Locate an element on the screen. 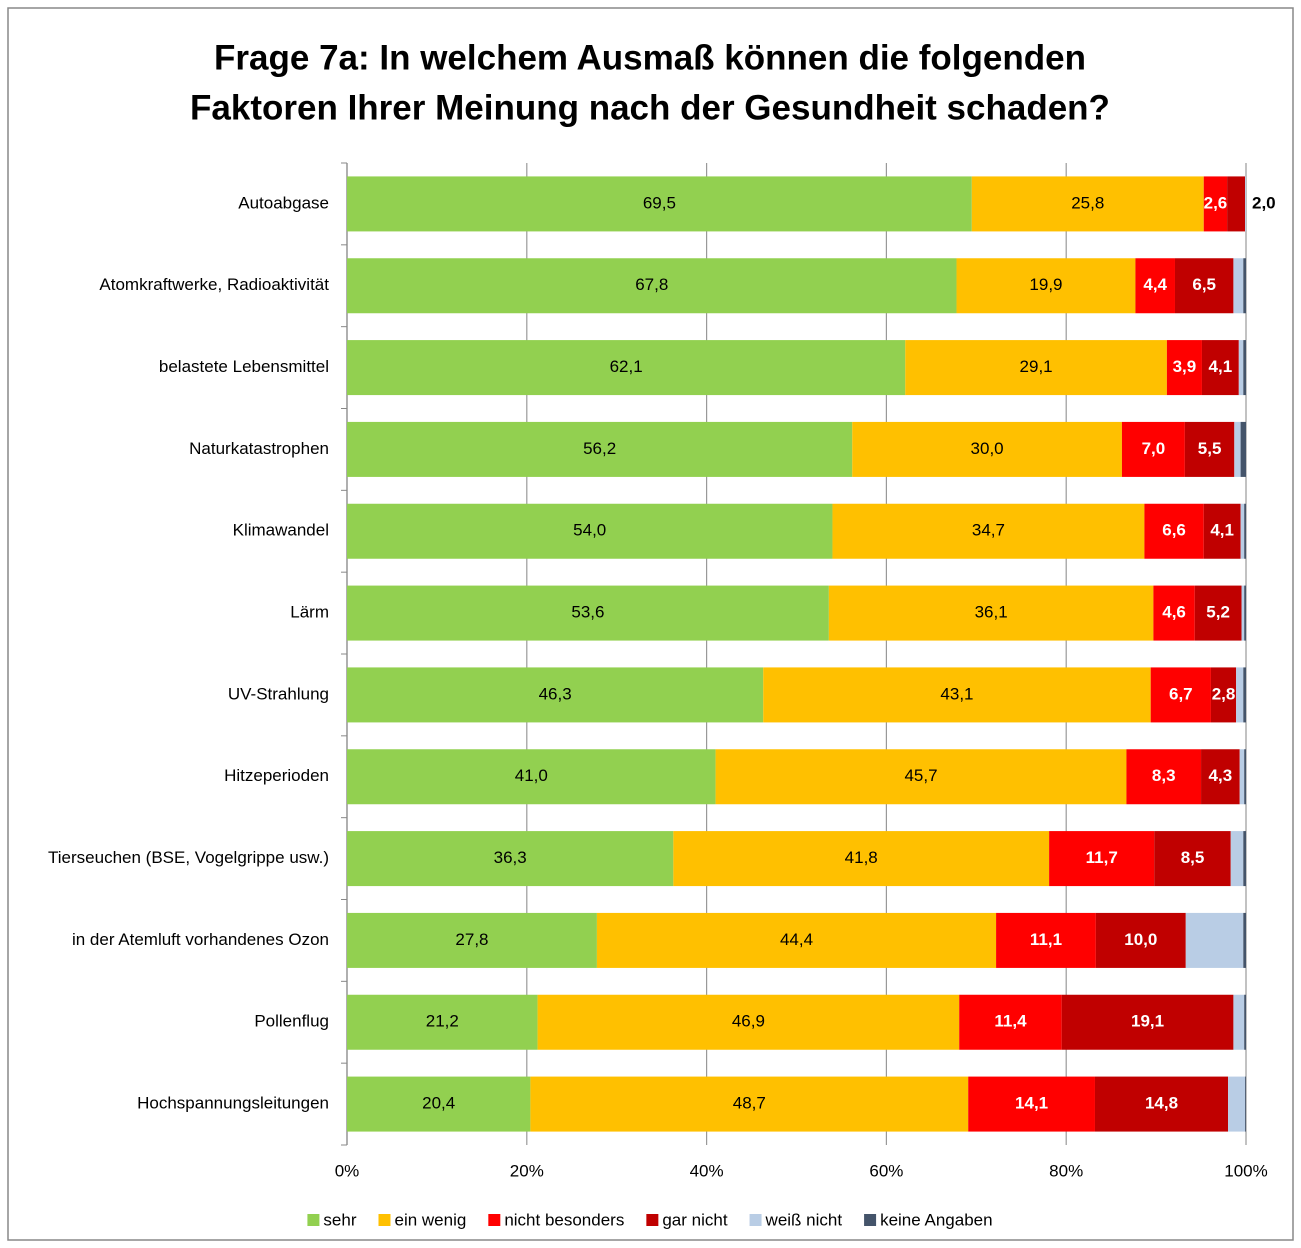 The image size is (1301, 1248). data-label: 56,2 is located at coordinates (599, 448).